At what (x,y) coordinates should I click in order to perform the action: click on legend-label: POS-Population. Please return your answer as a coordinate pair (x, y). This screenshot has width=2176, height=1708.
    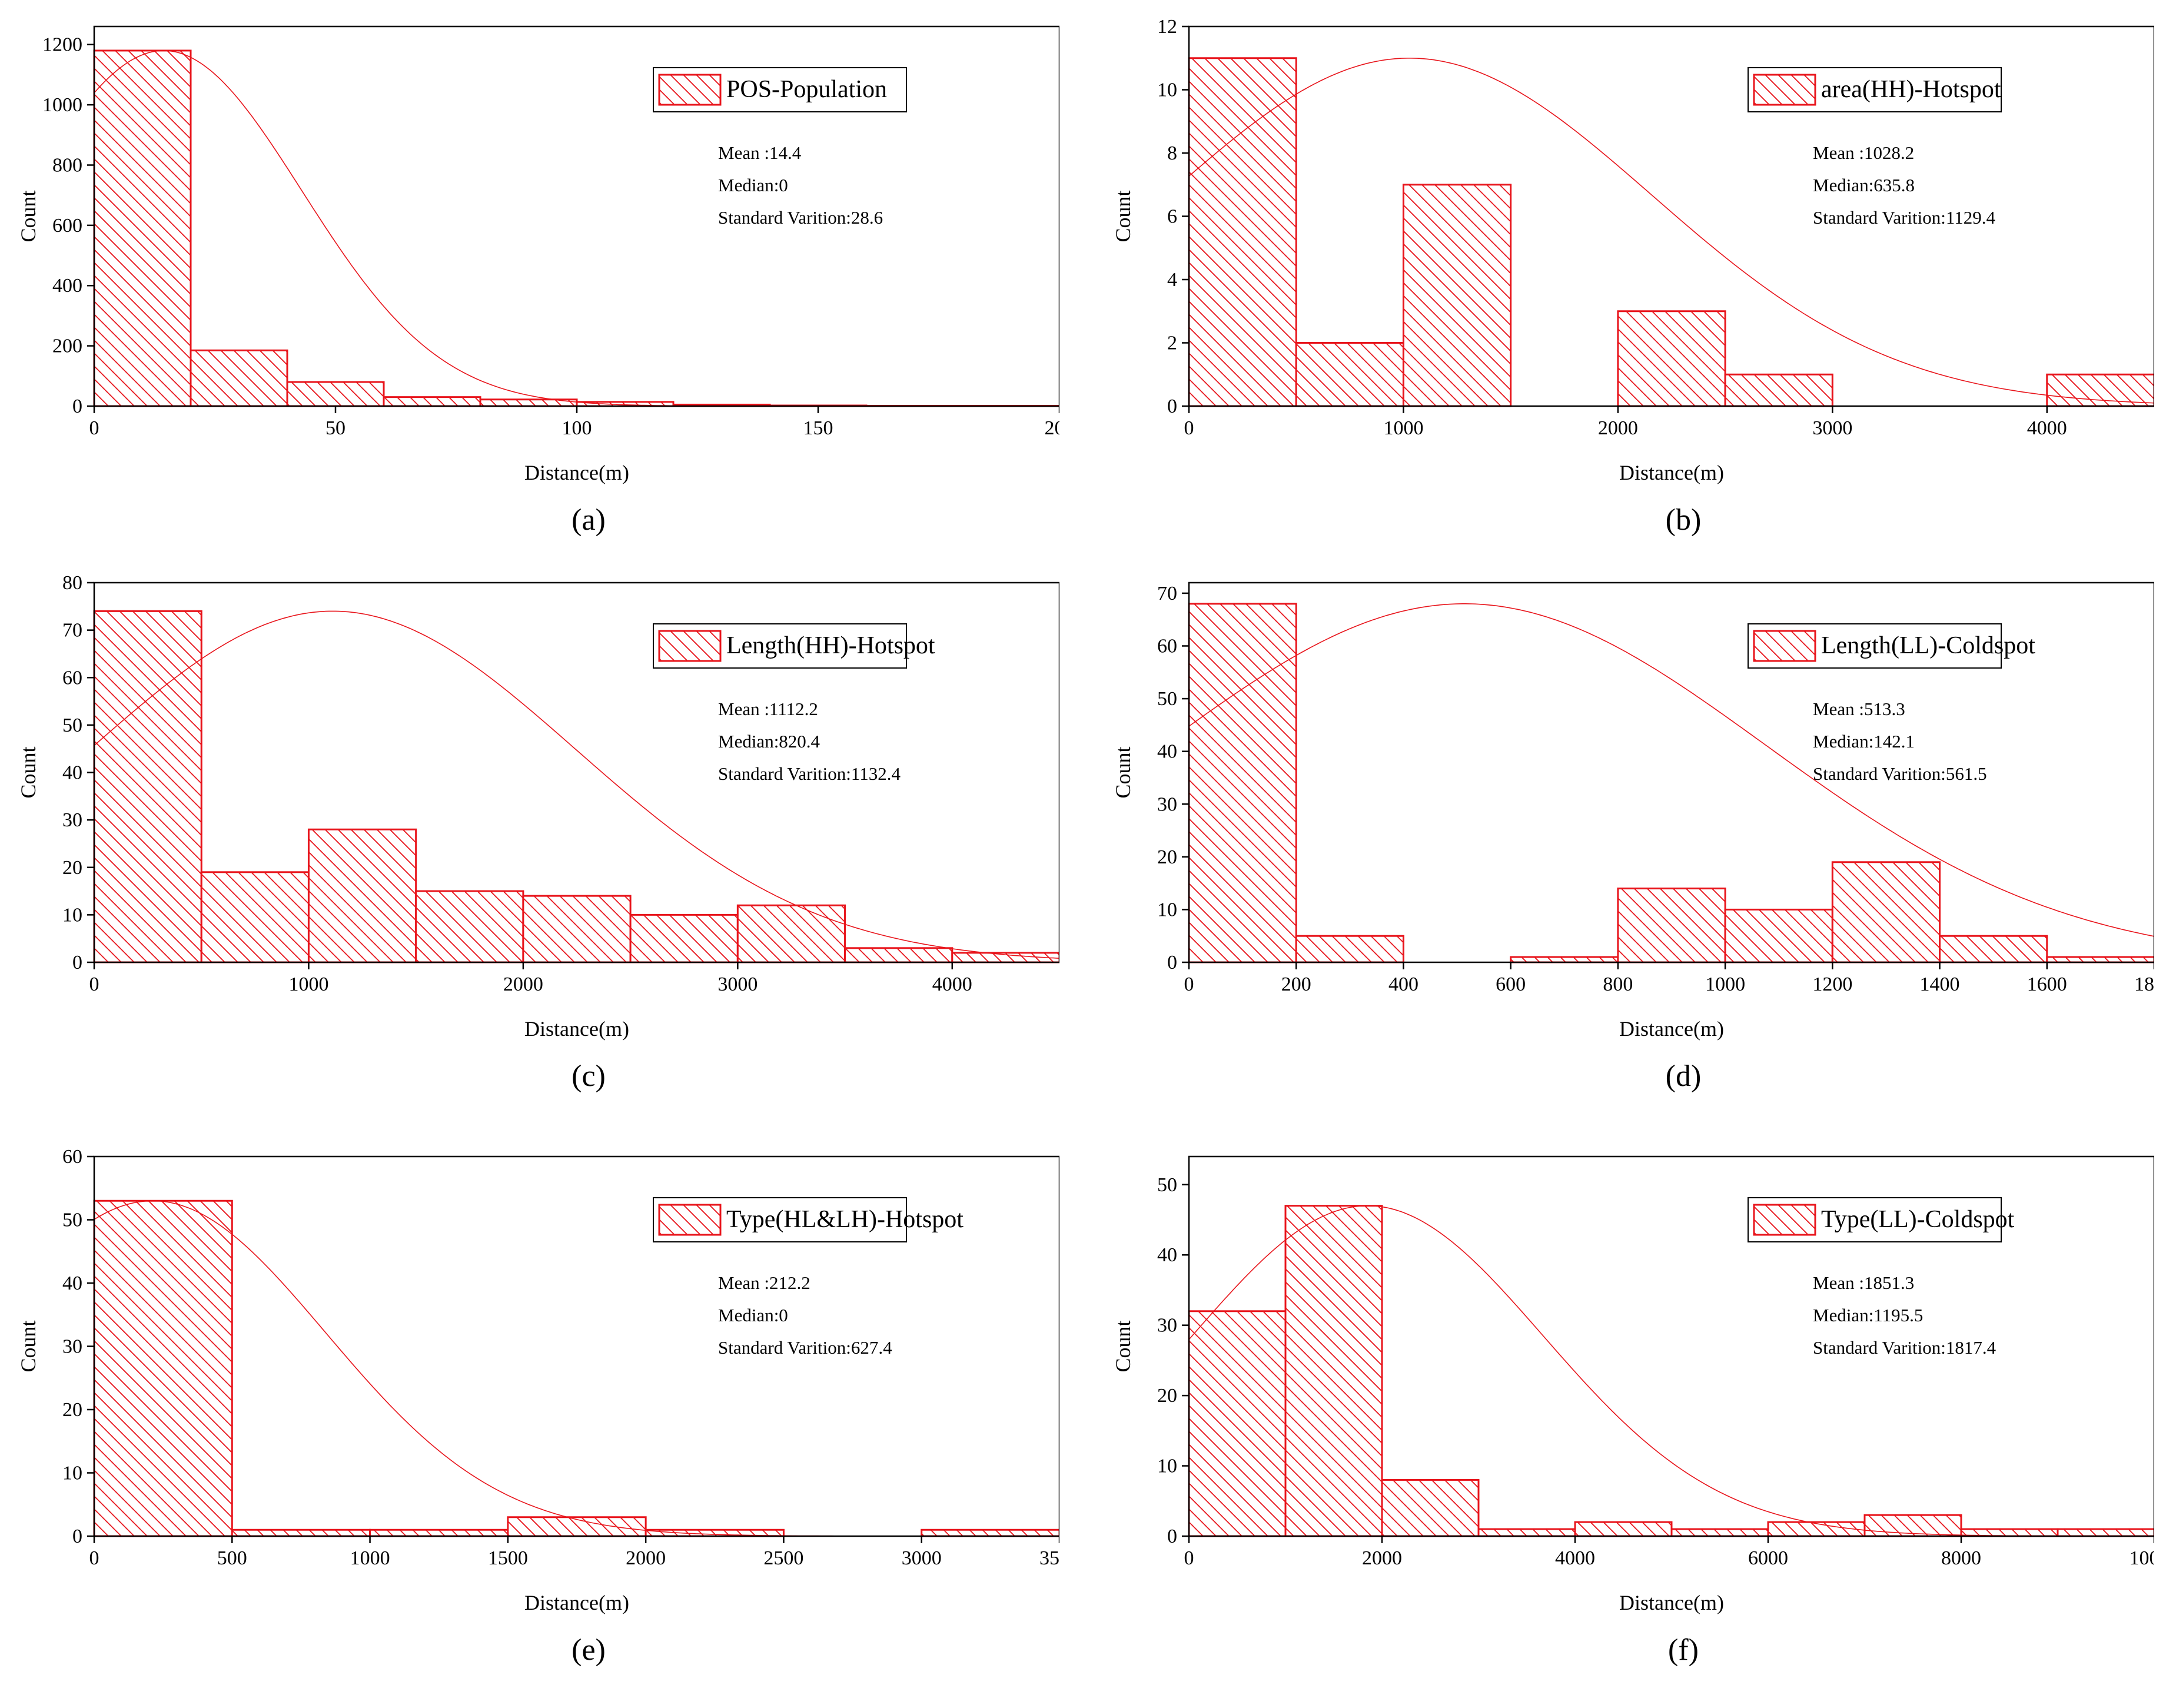
    Looking at the image, I should click on (806, 89).